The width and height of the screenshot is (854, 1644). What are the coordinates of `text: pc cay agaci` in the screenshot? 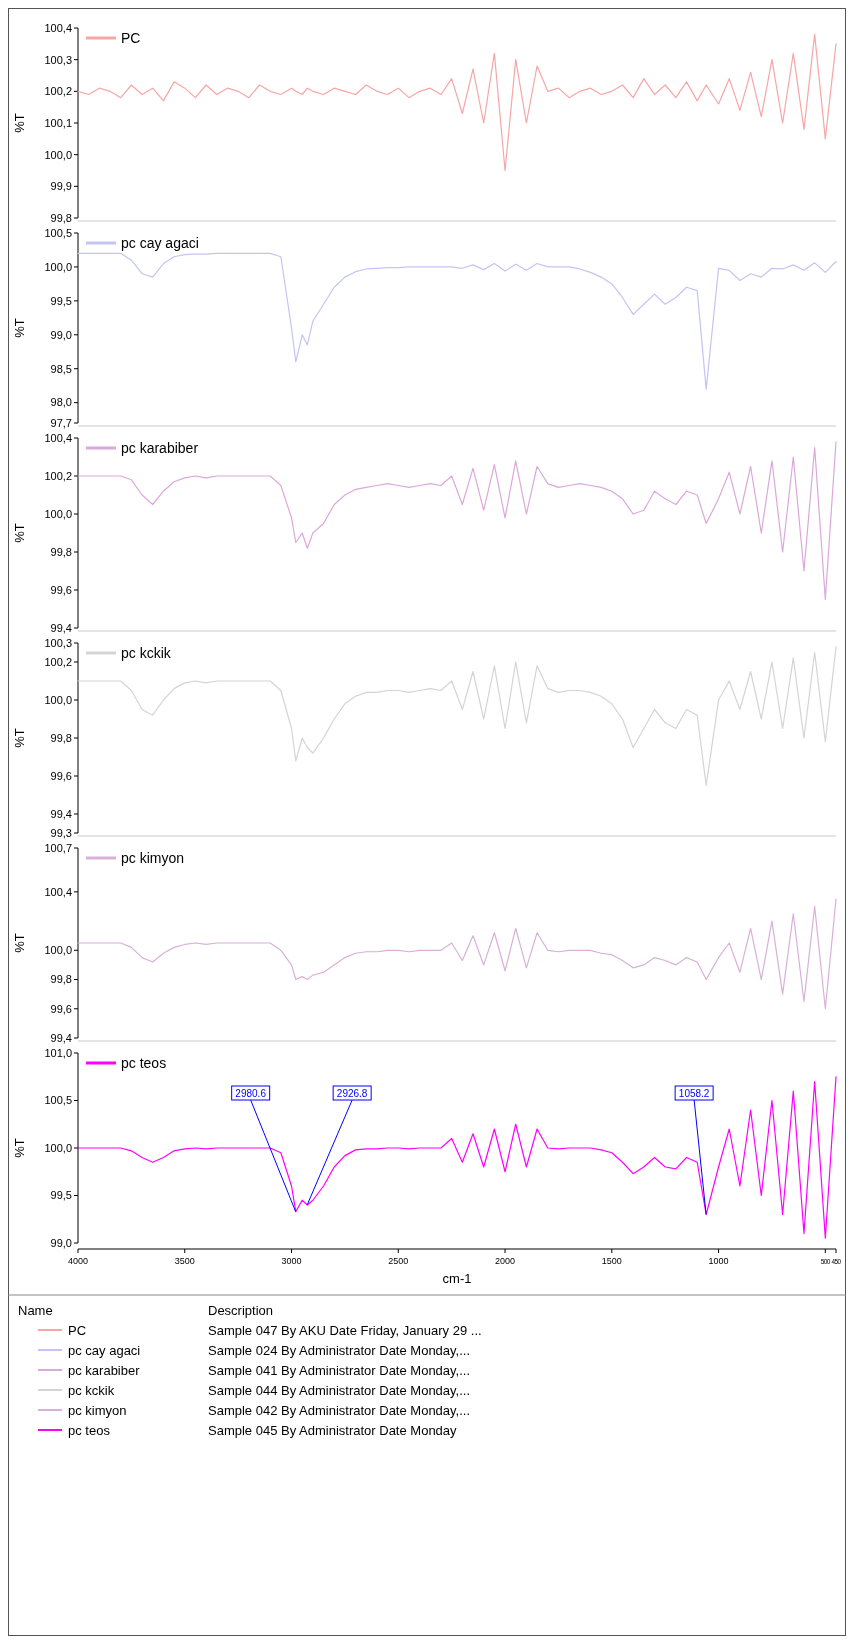 It's located at (104, 1350).